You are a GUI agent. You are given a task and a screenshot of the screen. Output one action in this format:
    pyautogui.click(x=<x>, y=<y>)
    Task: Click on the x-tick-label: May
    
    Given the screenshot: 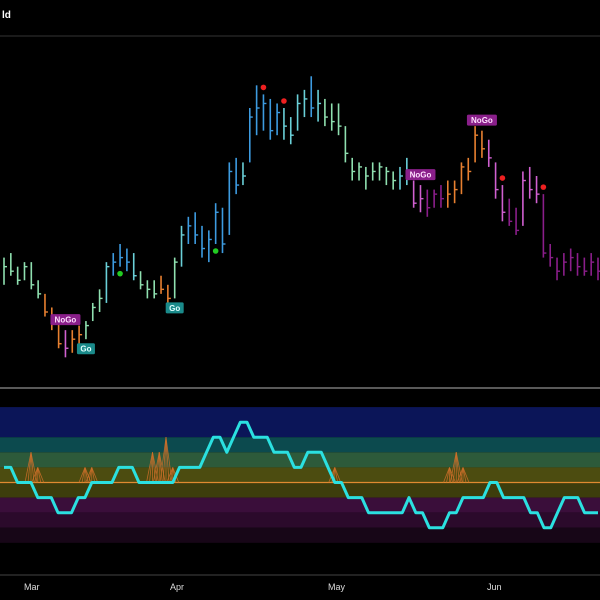 What is the action you would take?
    pyautogui.click(x=337, y=587)
    